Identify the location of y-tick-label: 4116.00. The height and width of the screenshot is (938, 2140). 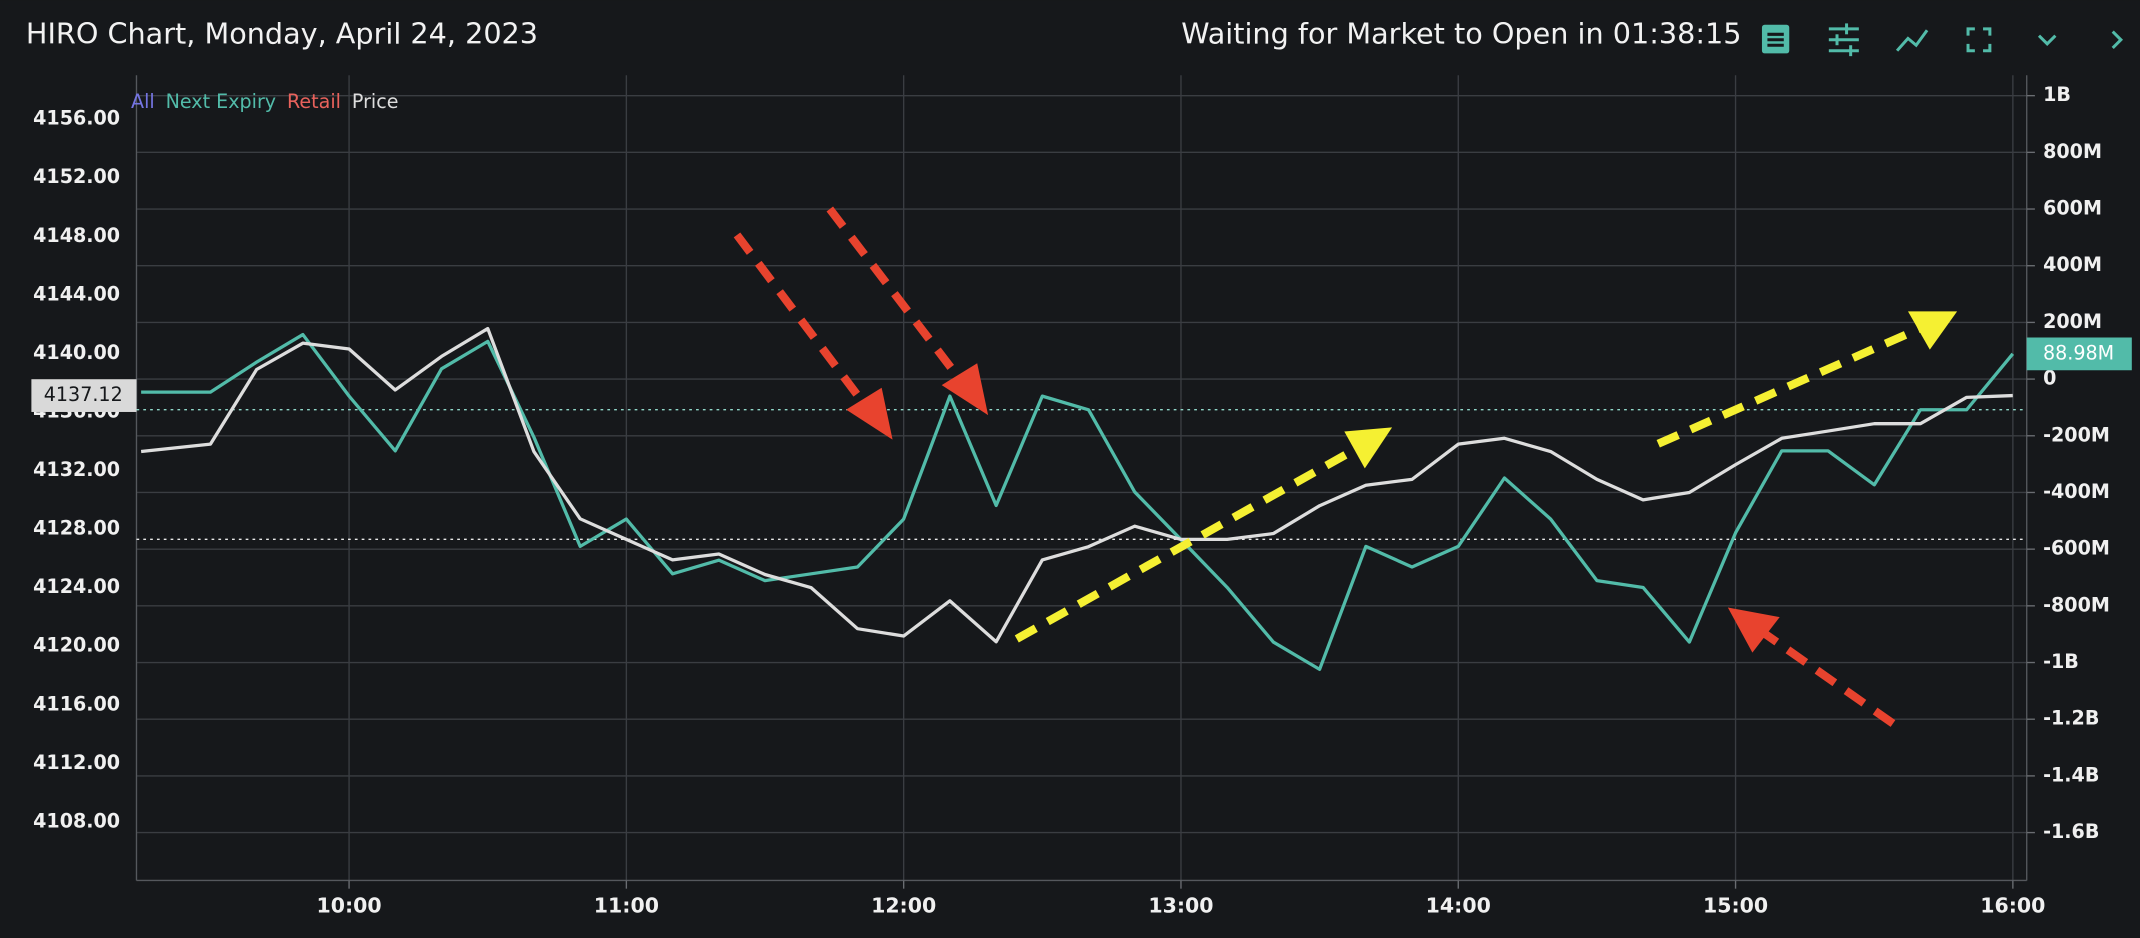
(76, 703).